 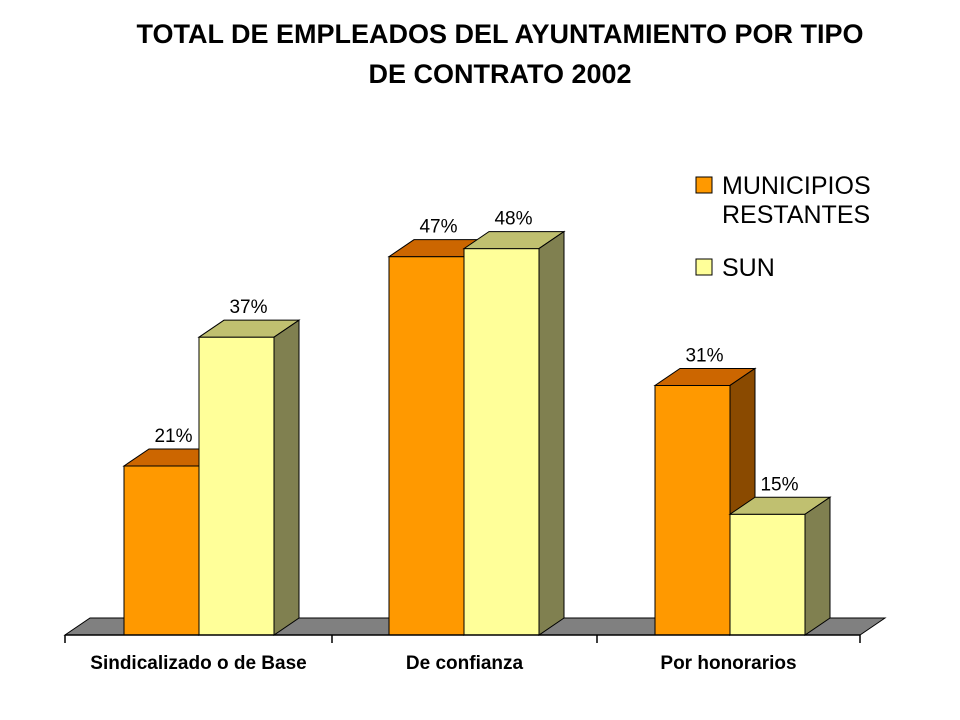 I want to click on legend-label-0-line-0: MUNICIPIOS, so click(x=796, y=186).